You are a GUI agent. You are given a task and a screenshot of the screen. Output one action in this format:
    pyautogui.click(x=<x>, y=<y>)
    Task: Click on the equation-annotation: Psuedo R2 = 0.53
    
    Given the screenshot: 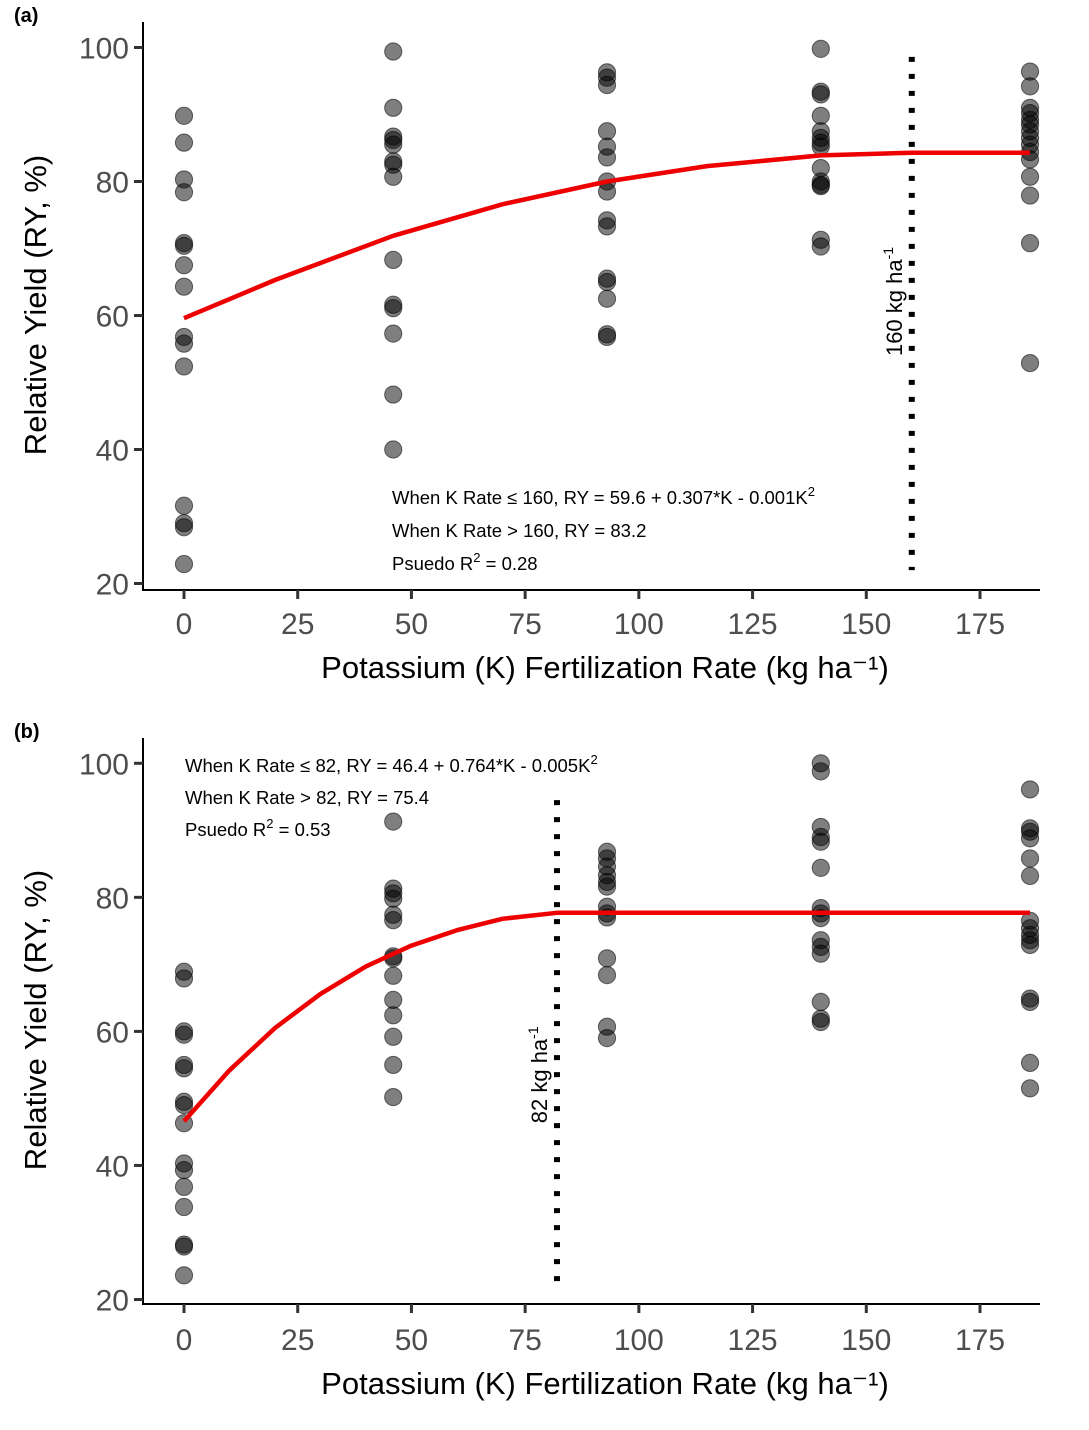 What is the action you would take?
    pyautogui.click(x=258, y=828)
    